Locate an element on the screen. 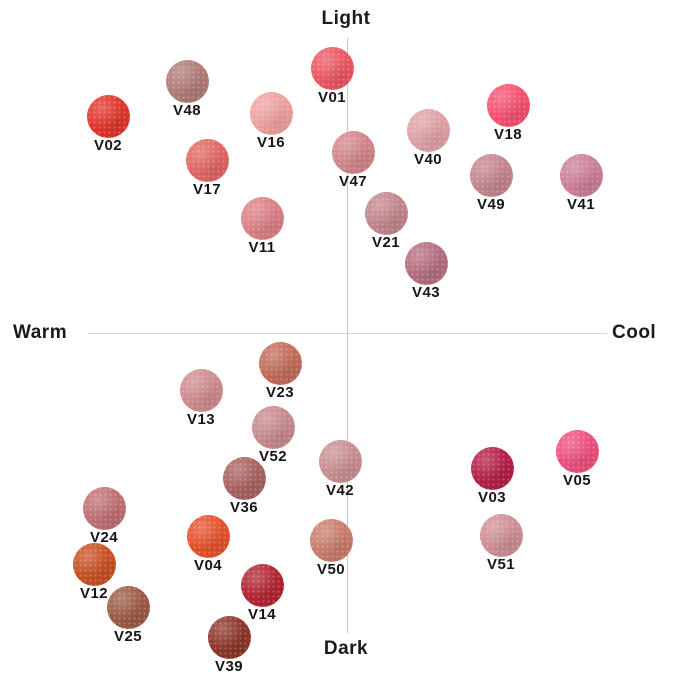 This screenshot has width=679, height=679. axis-label-cool: Cool is located at coordinates (634, 332).